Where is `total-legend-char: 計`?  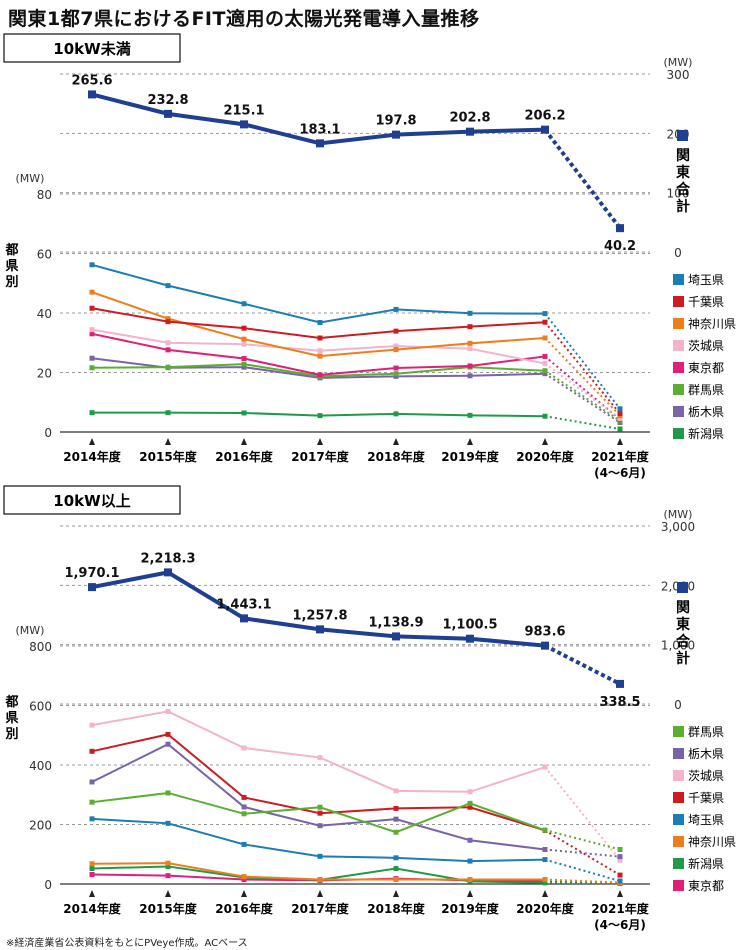
total-legend-char: 計 is located at coordinates (683, 658).